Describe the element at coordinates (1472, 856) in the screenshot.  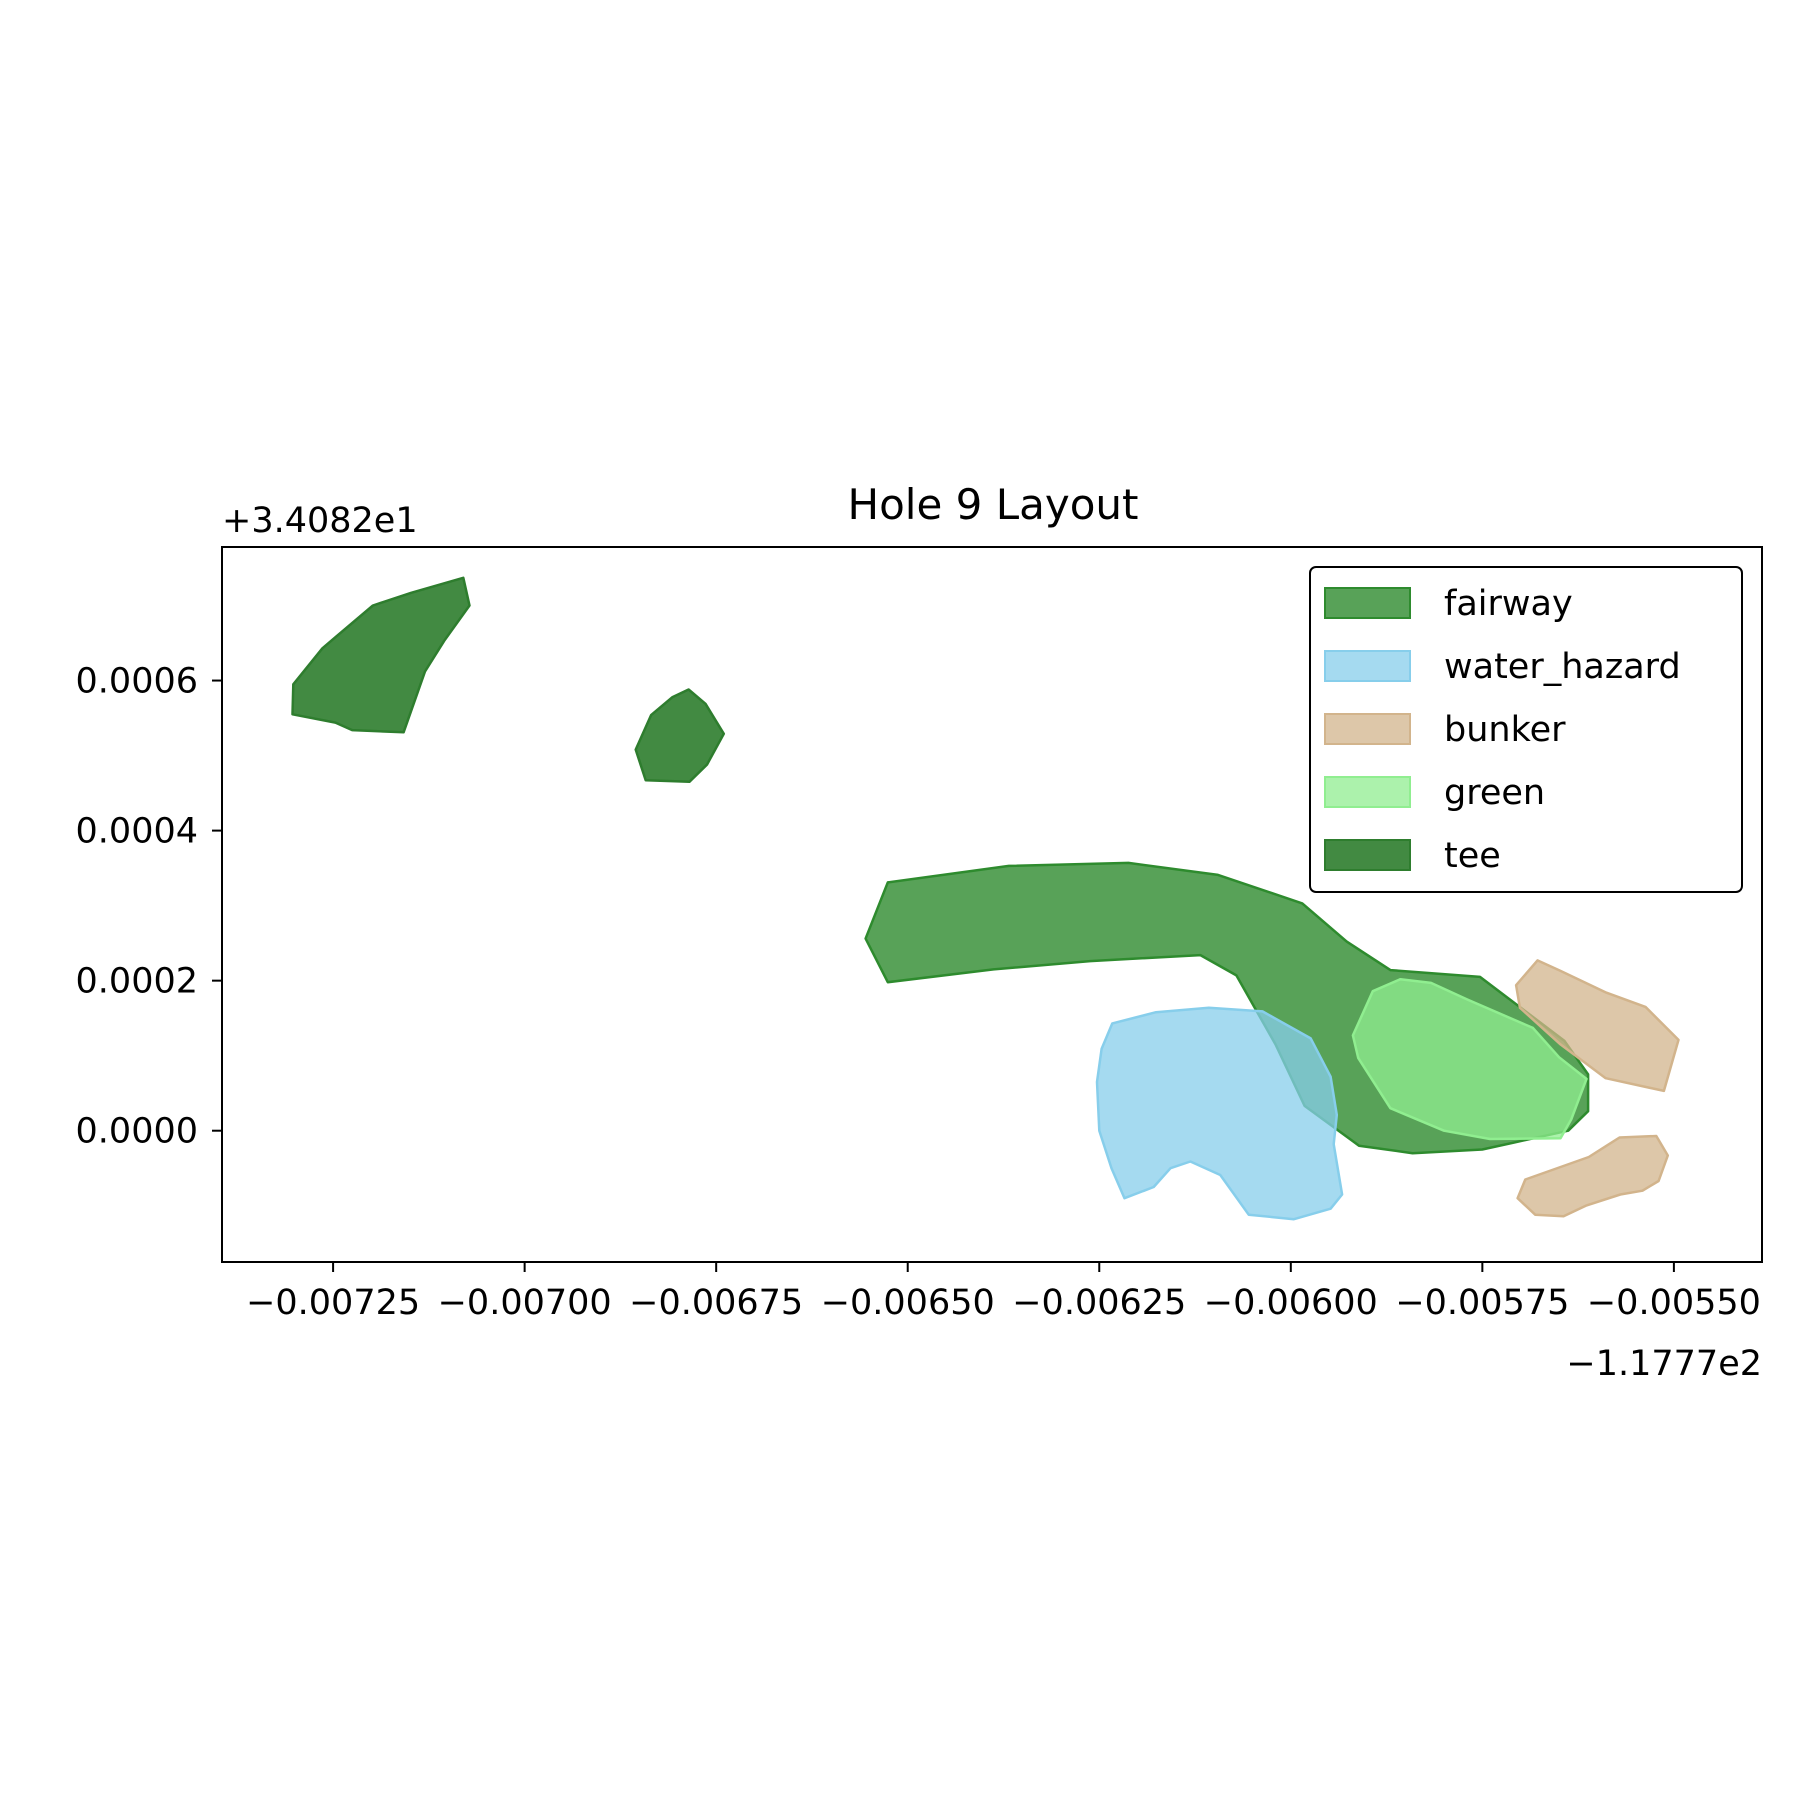
I see `legend-label-tee: tee` at that location.